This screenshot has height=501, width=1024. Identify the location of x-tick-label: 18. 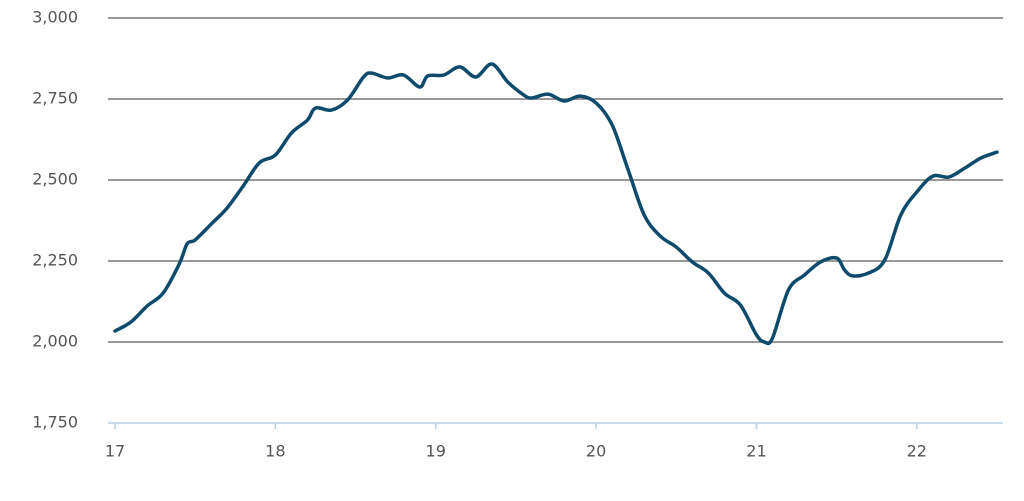
(275, 451).